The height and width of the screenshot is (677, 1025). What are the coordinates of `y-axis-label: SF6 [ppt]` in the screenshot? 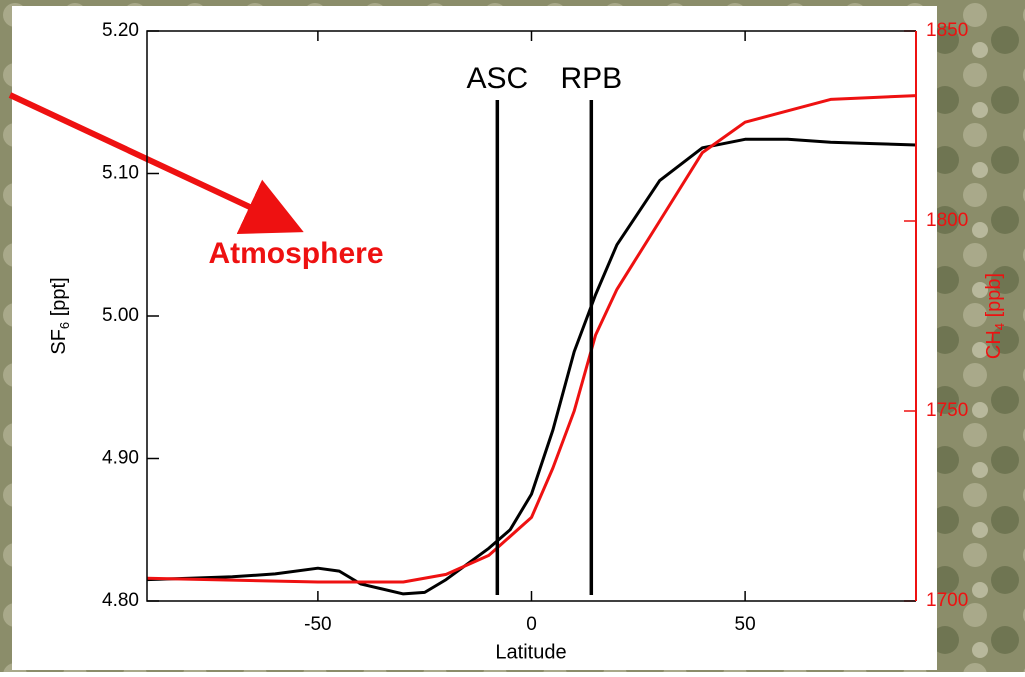 It's located at (60, 315).